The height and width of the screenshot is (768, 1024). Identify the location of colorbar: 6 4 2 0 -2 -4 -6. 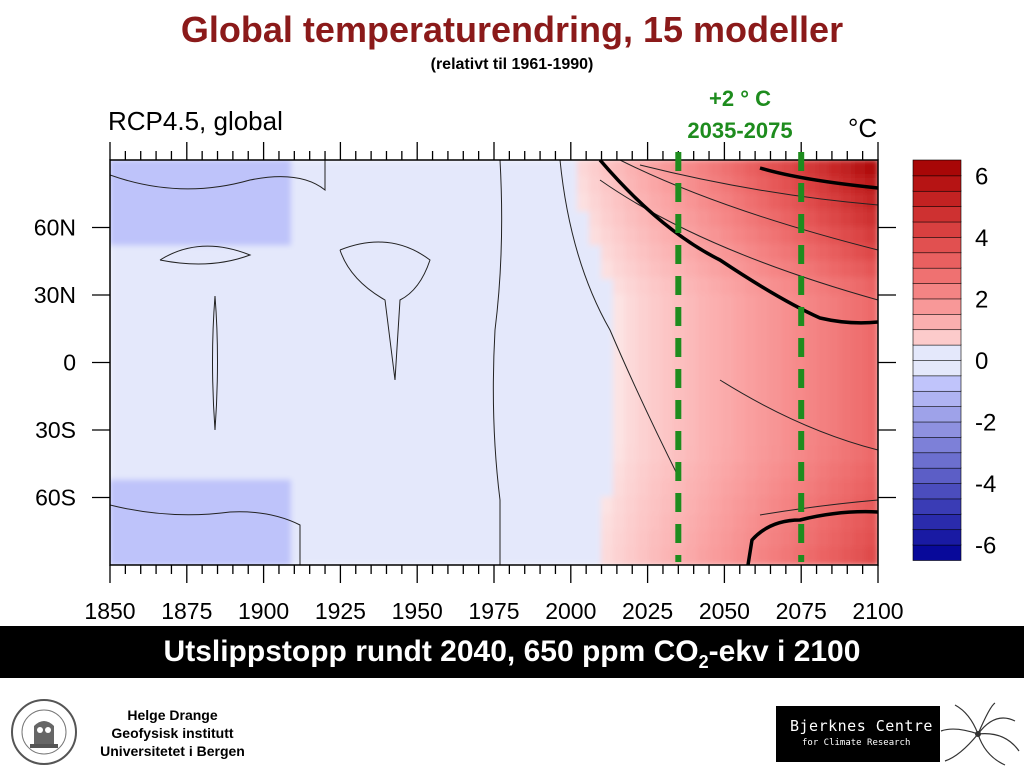
(954, 360).